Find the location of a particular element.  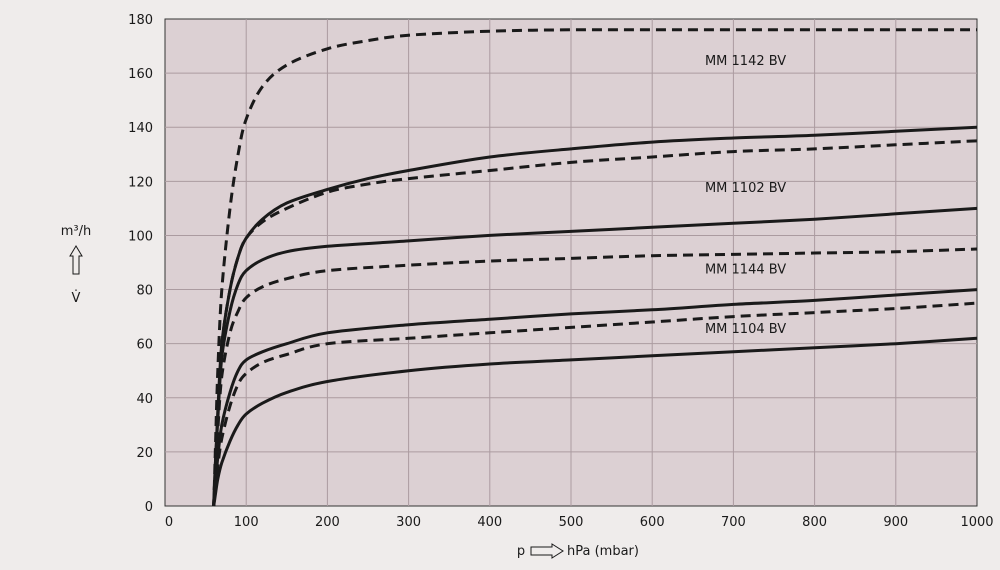

x-tick-label: 900 is located at coordinates (895, 522).